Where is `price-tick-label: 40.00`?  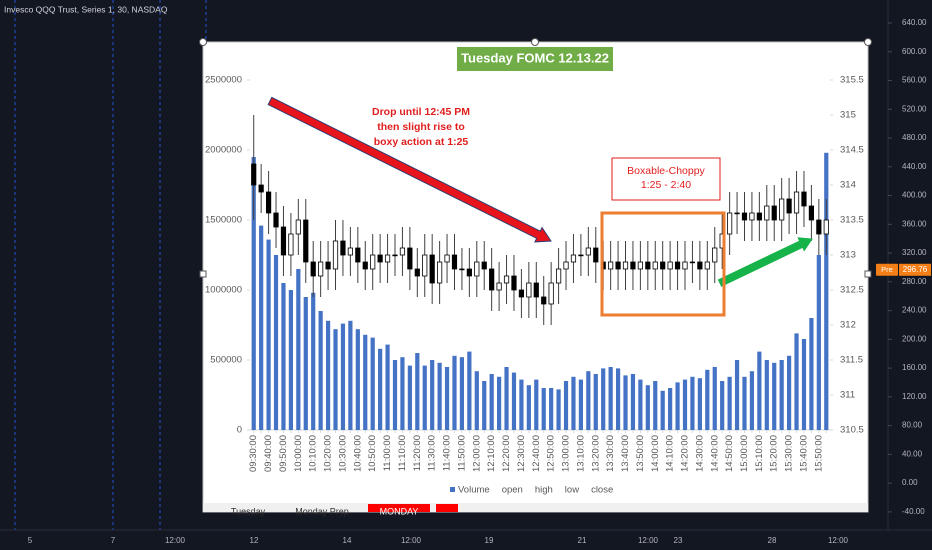
price-tick-label: 40.00 is located at coordinates (912, 453).